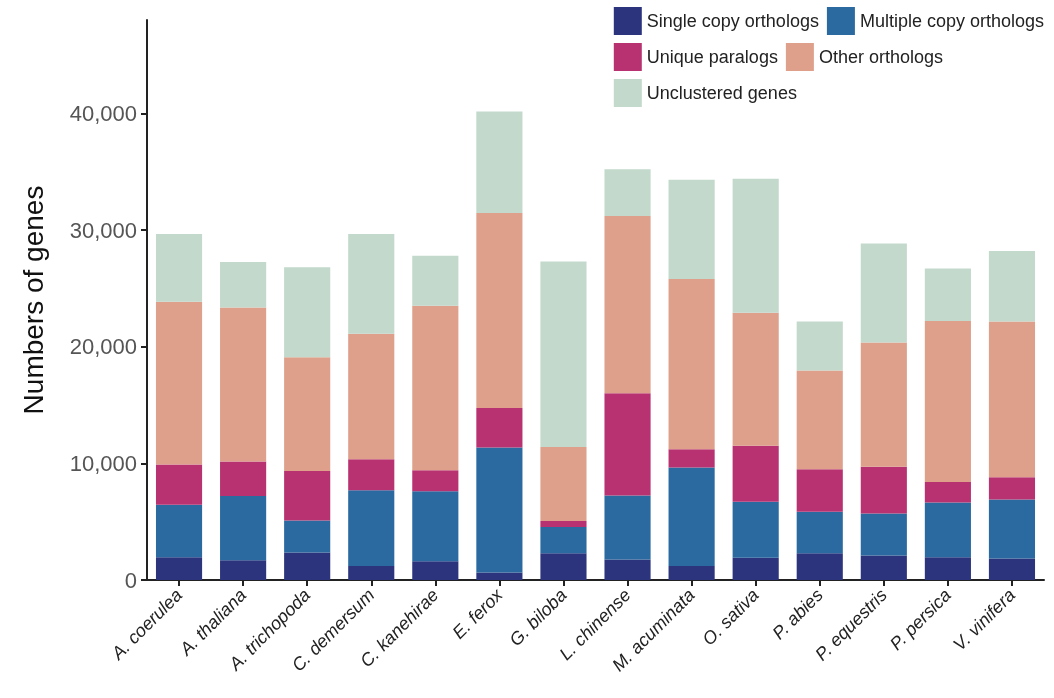  I want to click on legend-label: Other orthologs, so click(880, 57).